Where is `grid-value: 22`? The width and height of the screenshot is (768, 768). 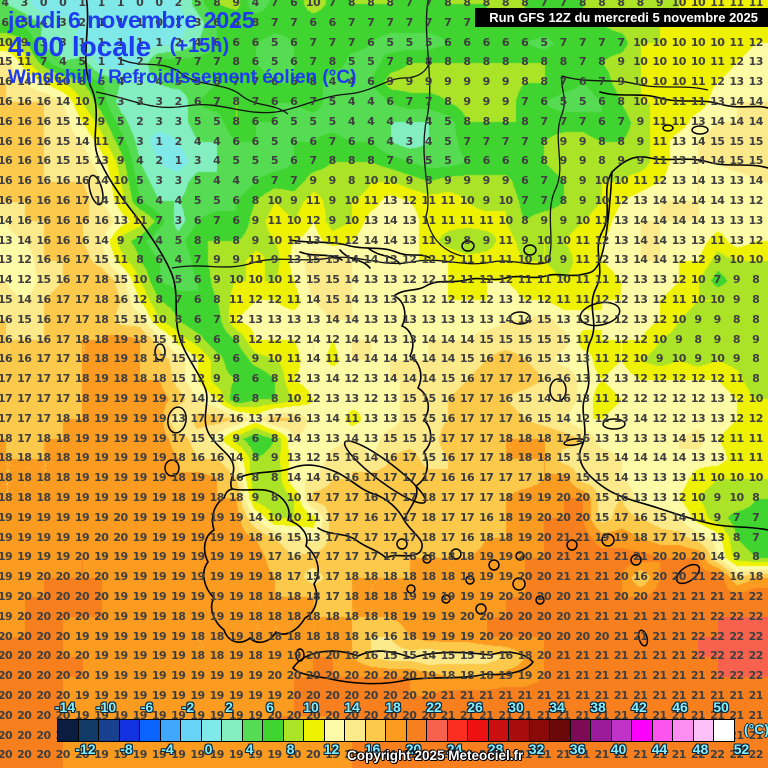 grid-value: 22 is located at coordinates (756, 596).